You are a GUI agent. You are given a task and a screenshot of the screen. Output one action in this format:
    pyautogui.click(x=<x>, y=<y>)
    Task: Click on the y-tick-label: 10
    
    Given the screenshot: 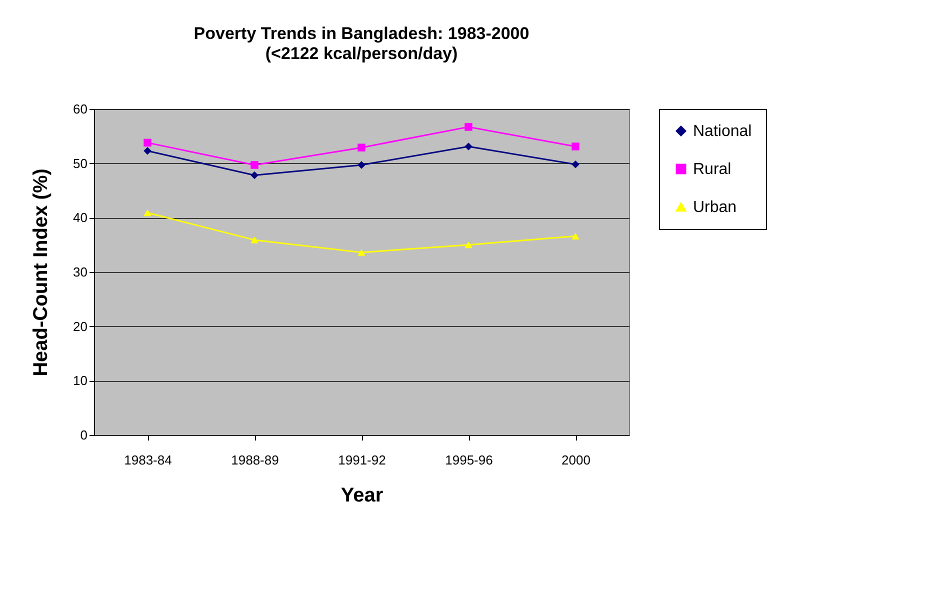 What is the action you would take?
    pyautogui.click(x=80, y=380)
    